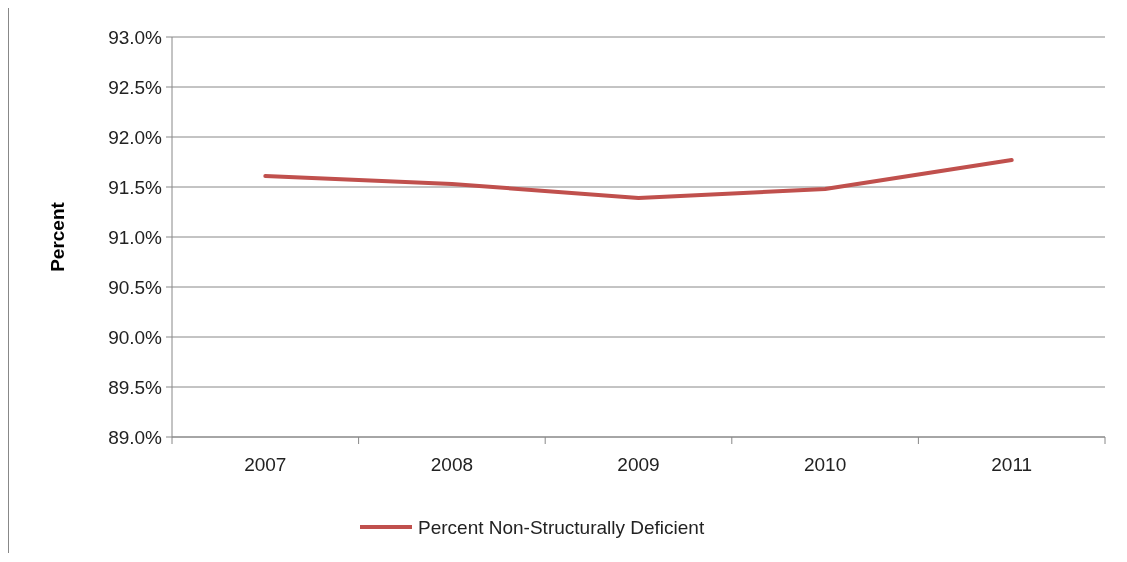 This screenshot has width=1127, height=562. I want to click on legend-label: Percent Non-Structurally Deficient, so click(561, 527).